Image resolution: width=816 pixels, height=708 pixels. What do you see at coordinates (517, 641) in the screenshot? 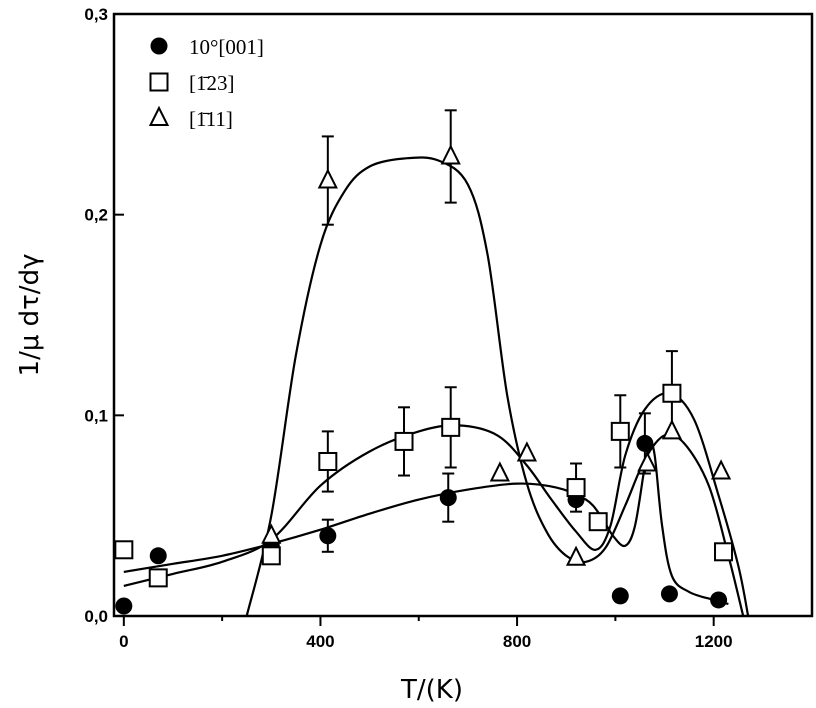
I see `x-tick-label: 800` at bounding box center [517, 641].